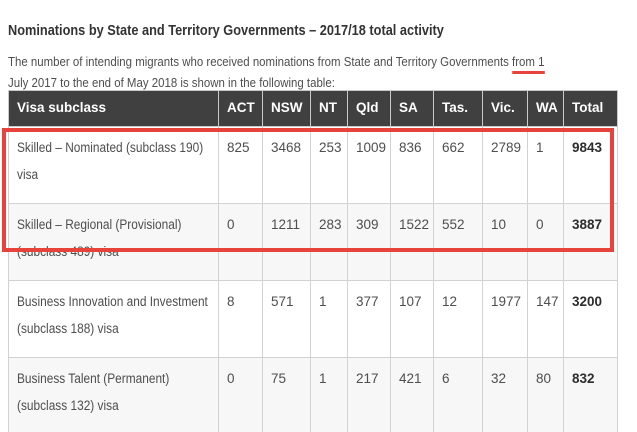 The width and height of the screenshot is (637, 432). What do you see at coordinates (545, 394) in the screenshot?
I see `cell-wa: 80` at bounding box center [545, 394].